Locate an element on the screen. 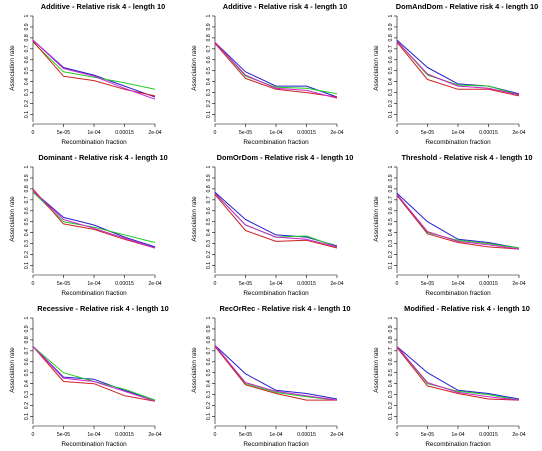  panel-title: DomAndDom - Relative risk 4 - length 10 is located at coordinates (467, 6).